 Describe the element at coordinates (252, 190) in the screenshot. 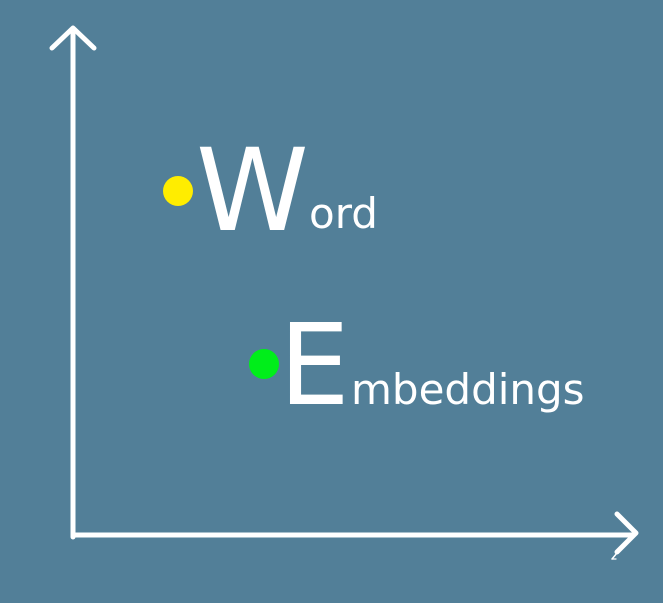

I see `word-initial-letter: W` at that location.